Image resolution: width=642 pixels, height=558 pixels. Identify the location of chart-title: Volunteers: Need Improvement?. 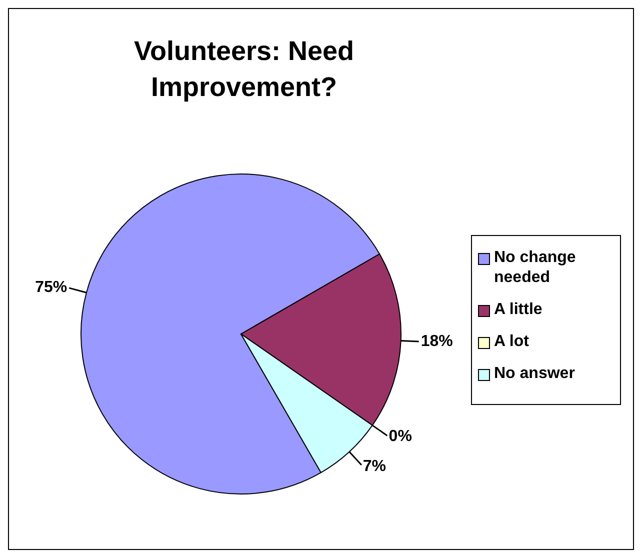
(244, 69).